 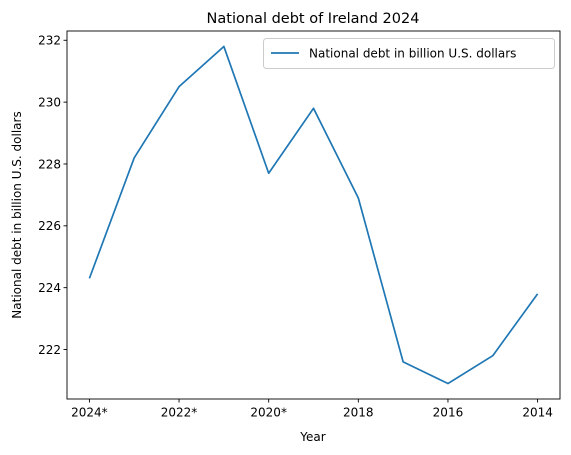 What do you see at coordinates (49, 102) in the screenshot?
I see `y-tick-label: 230` at bounding box center [49, 102].